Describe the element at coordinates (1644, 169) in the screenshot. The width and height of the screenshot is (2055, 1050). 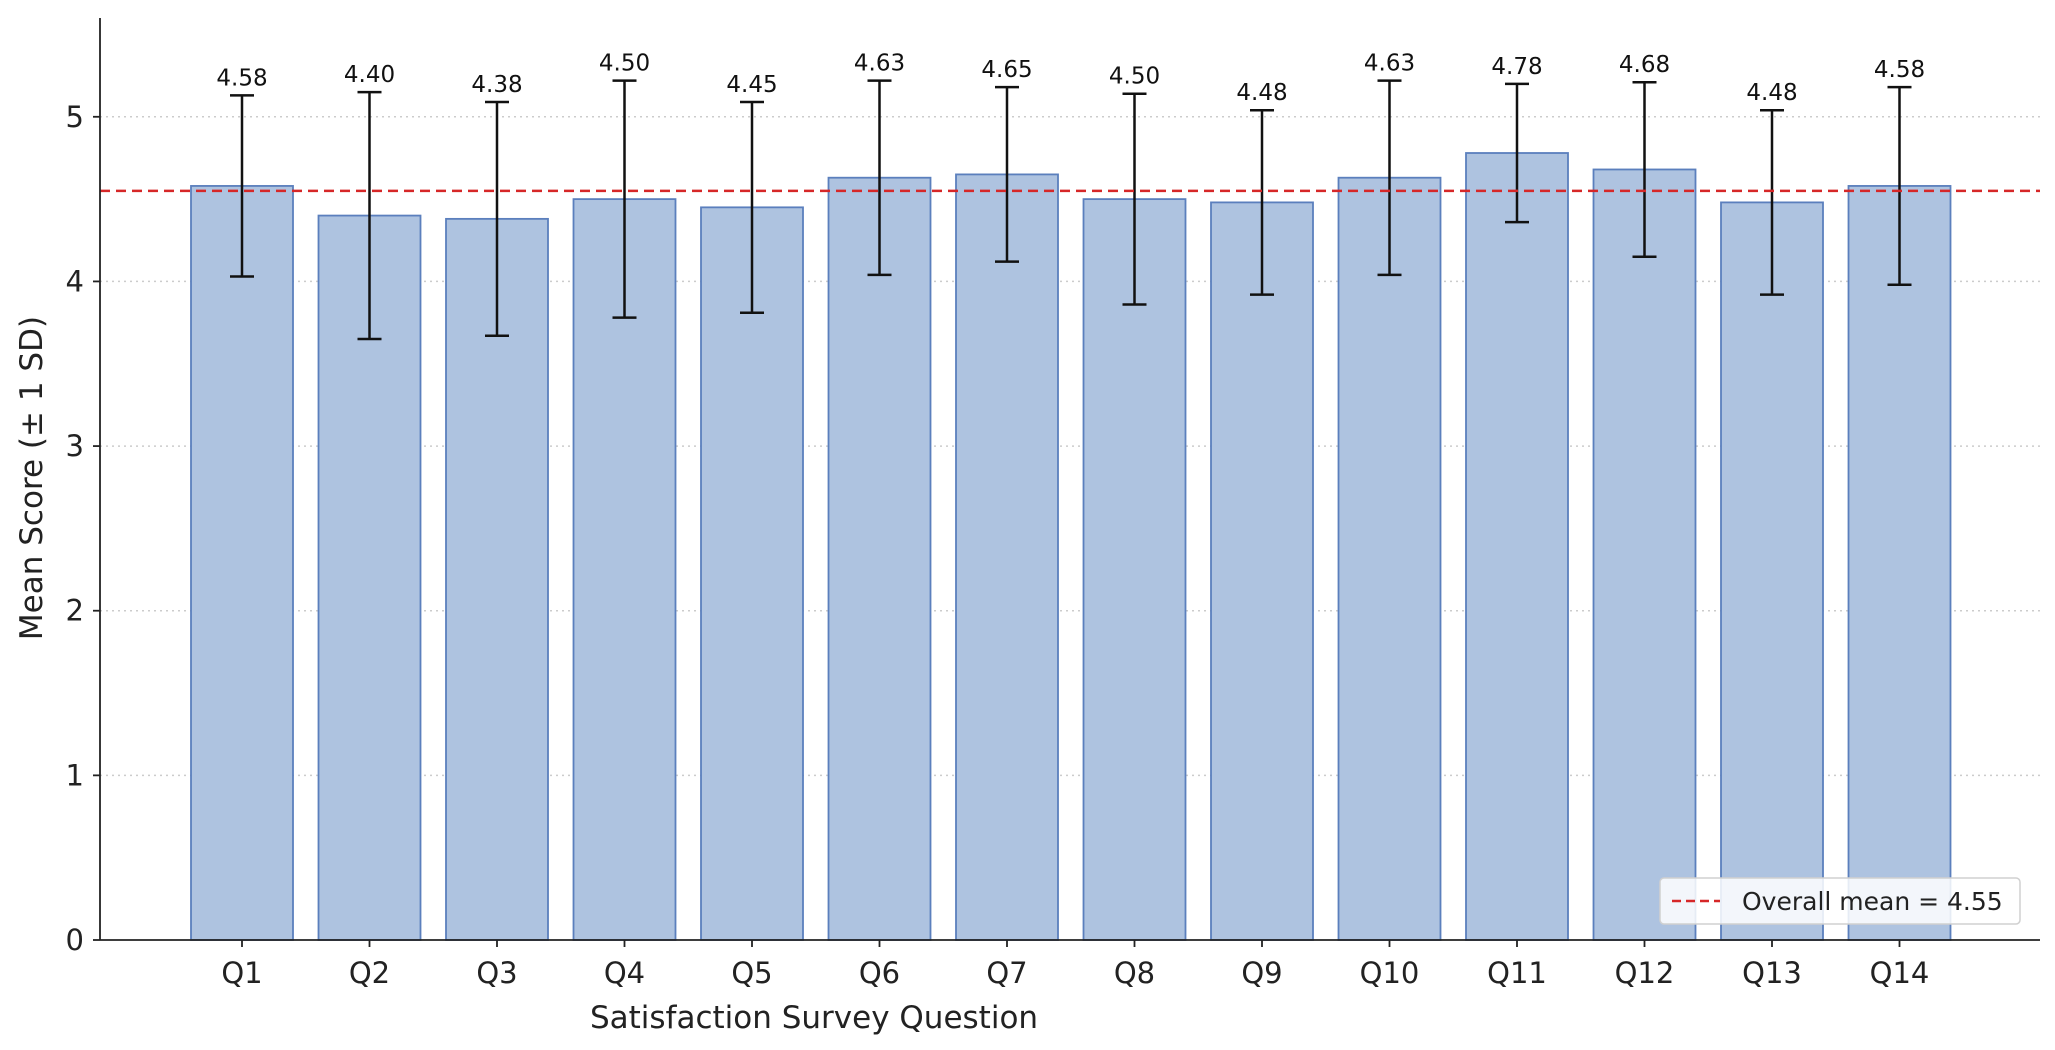
I see `error-bar-q12` at that location.